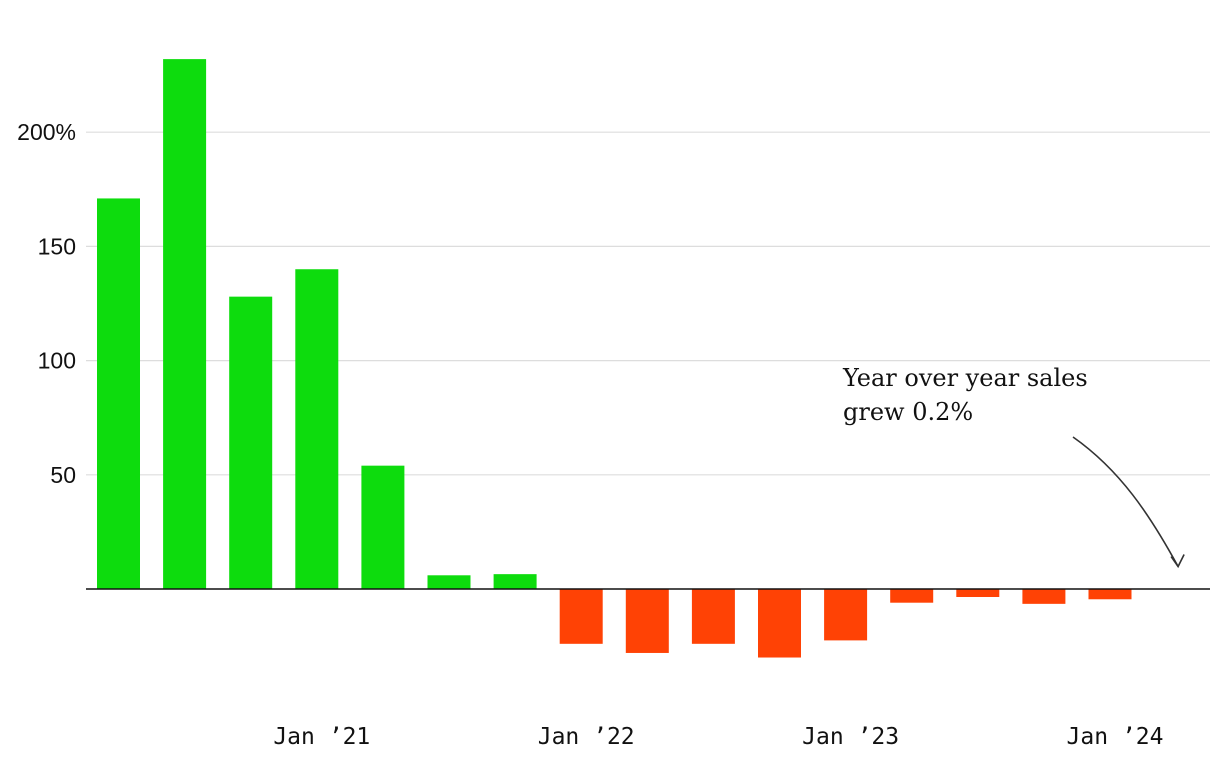 The image size is (1220, 774). I want to click on x-tick-label: Jan ’24, so click(1115, 737).